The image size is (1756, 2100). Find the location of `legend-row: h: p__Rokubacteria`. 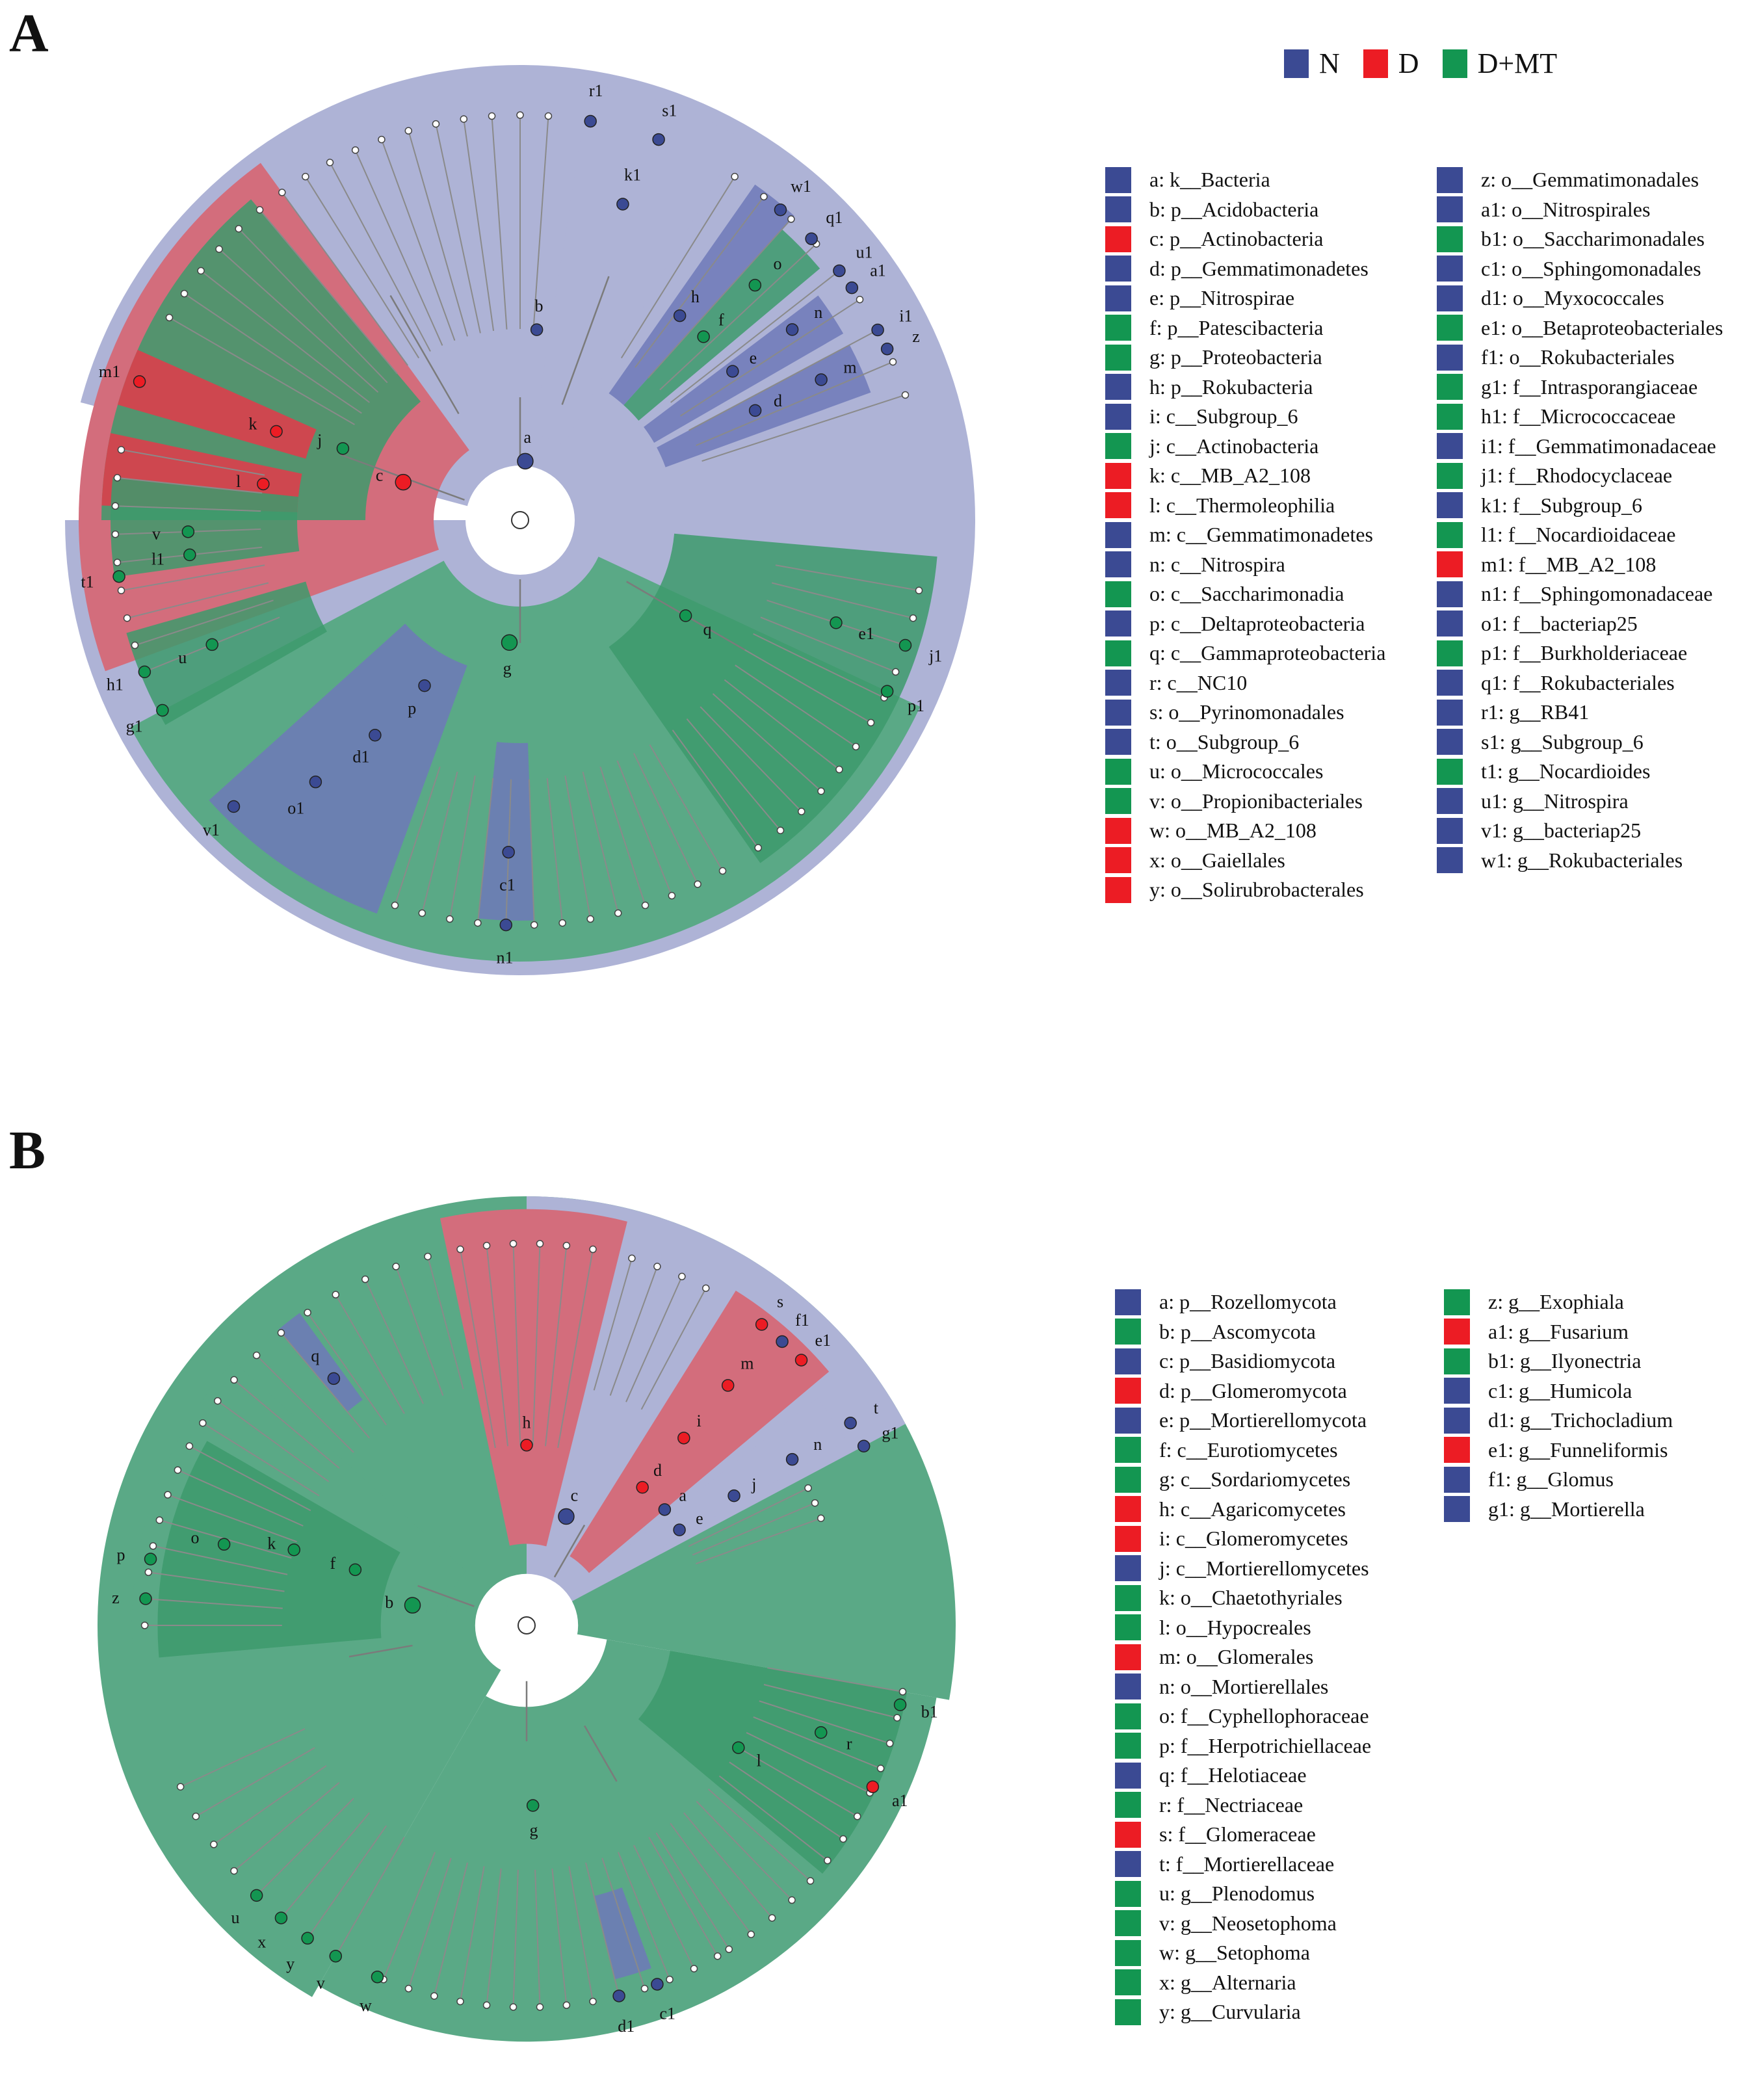

legend-row: h: p__Rokubacteria is located at coordinates (1271, 387).